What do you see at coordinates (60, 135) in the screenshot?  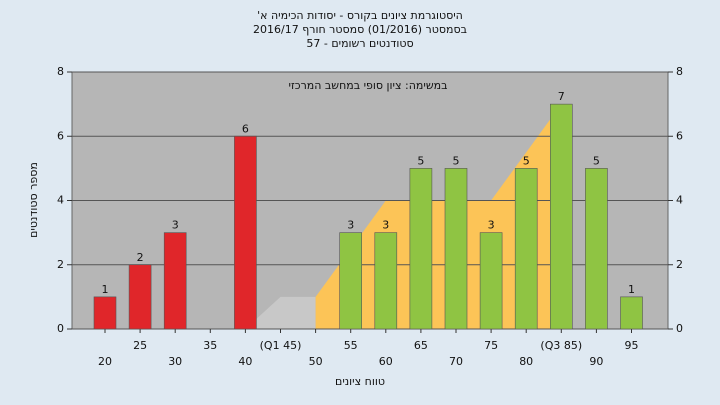 I see `y-tick-label: 6` at bounding box center [60, 135].